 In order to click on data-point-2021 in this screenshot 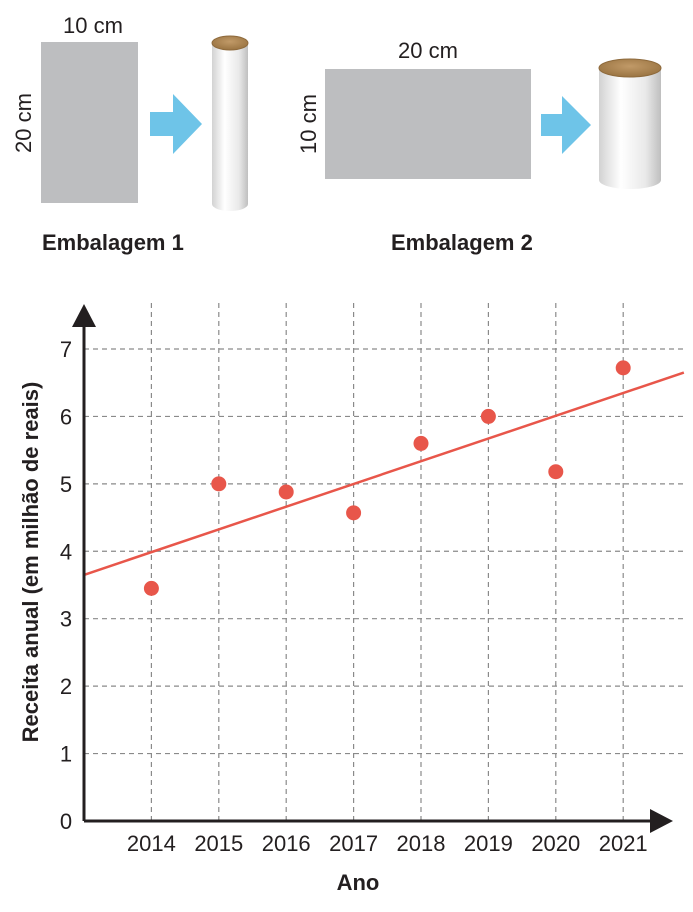, I will do `click(623, 368)`.